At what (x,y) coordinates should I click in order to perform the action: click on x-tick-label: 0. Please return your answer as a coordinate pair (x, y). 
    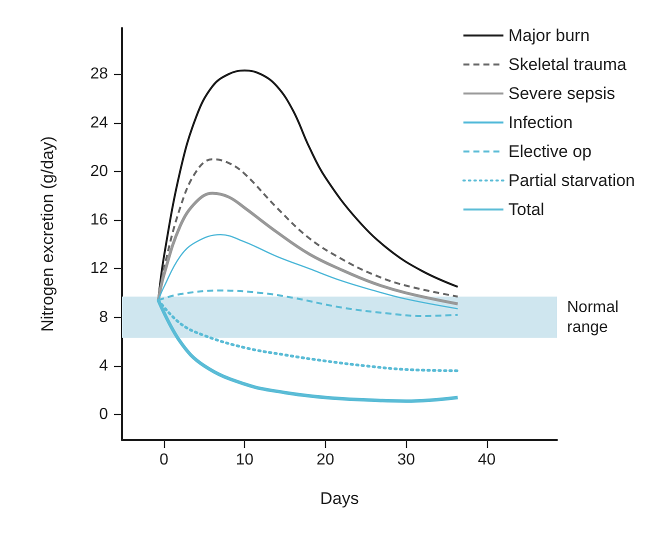
    Looking at the image, I should click on (164, 460).